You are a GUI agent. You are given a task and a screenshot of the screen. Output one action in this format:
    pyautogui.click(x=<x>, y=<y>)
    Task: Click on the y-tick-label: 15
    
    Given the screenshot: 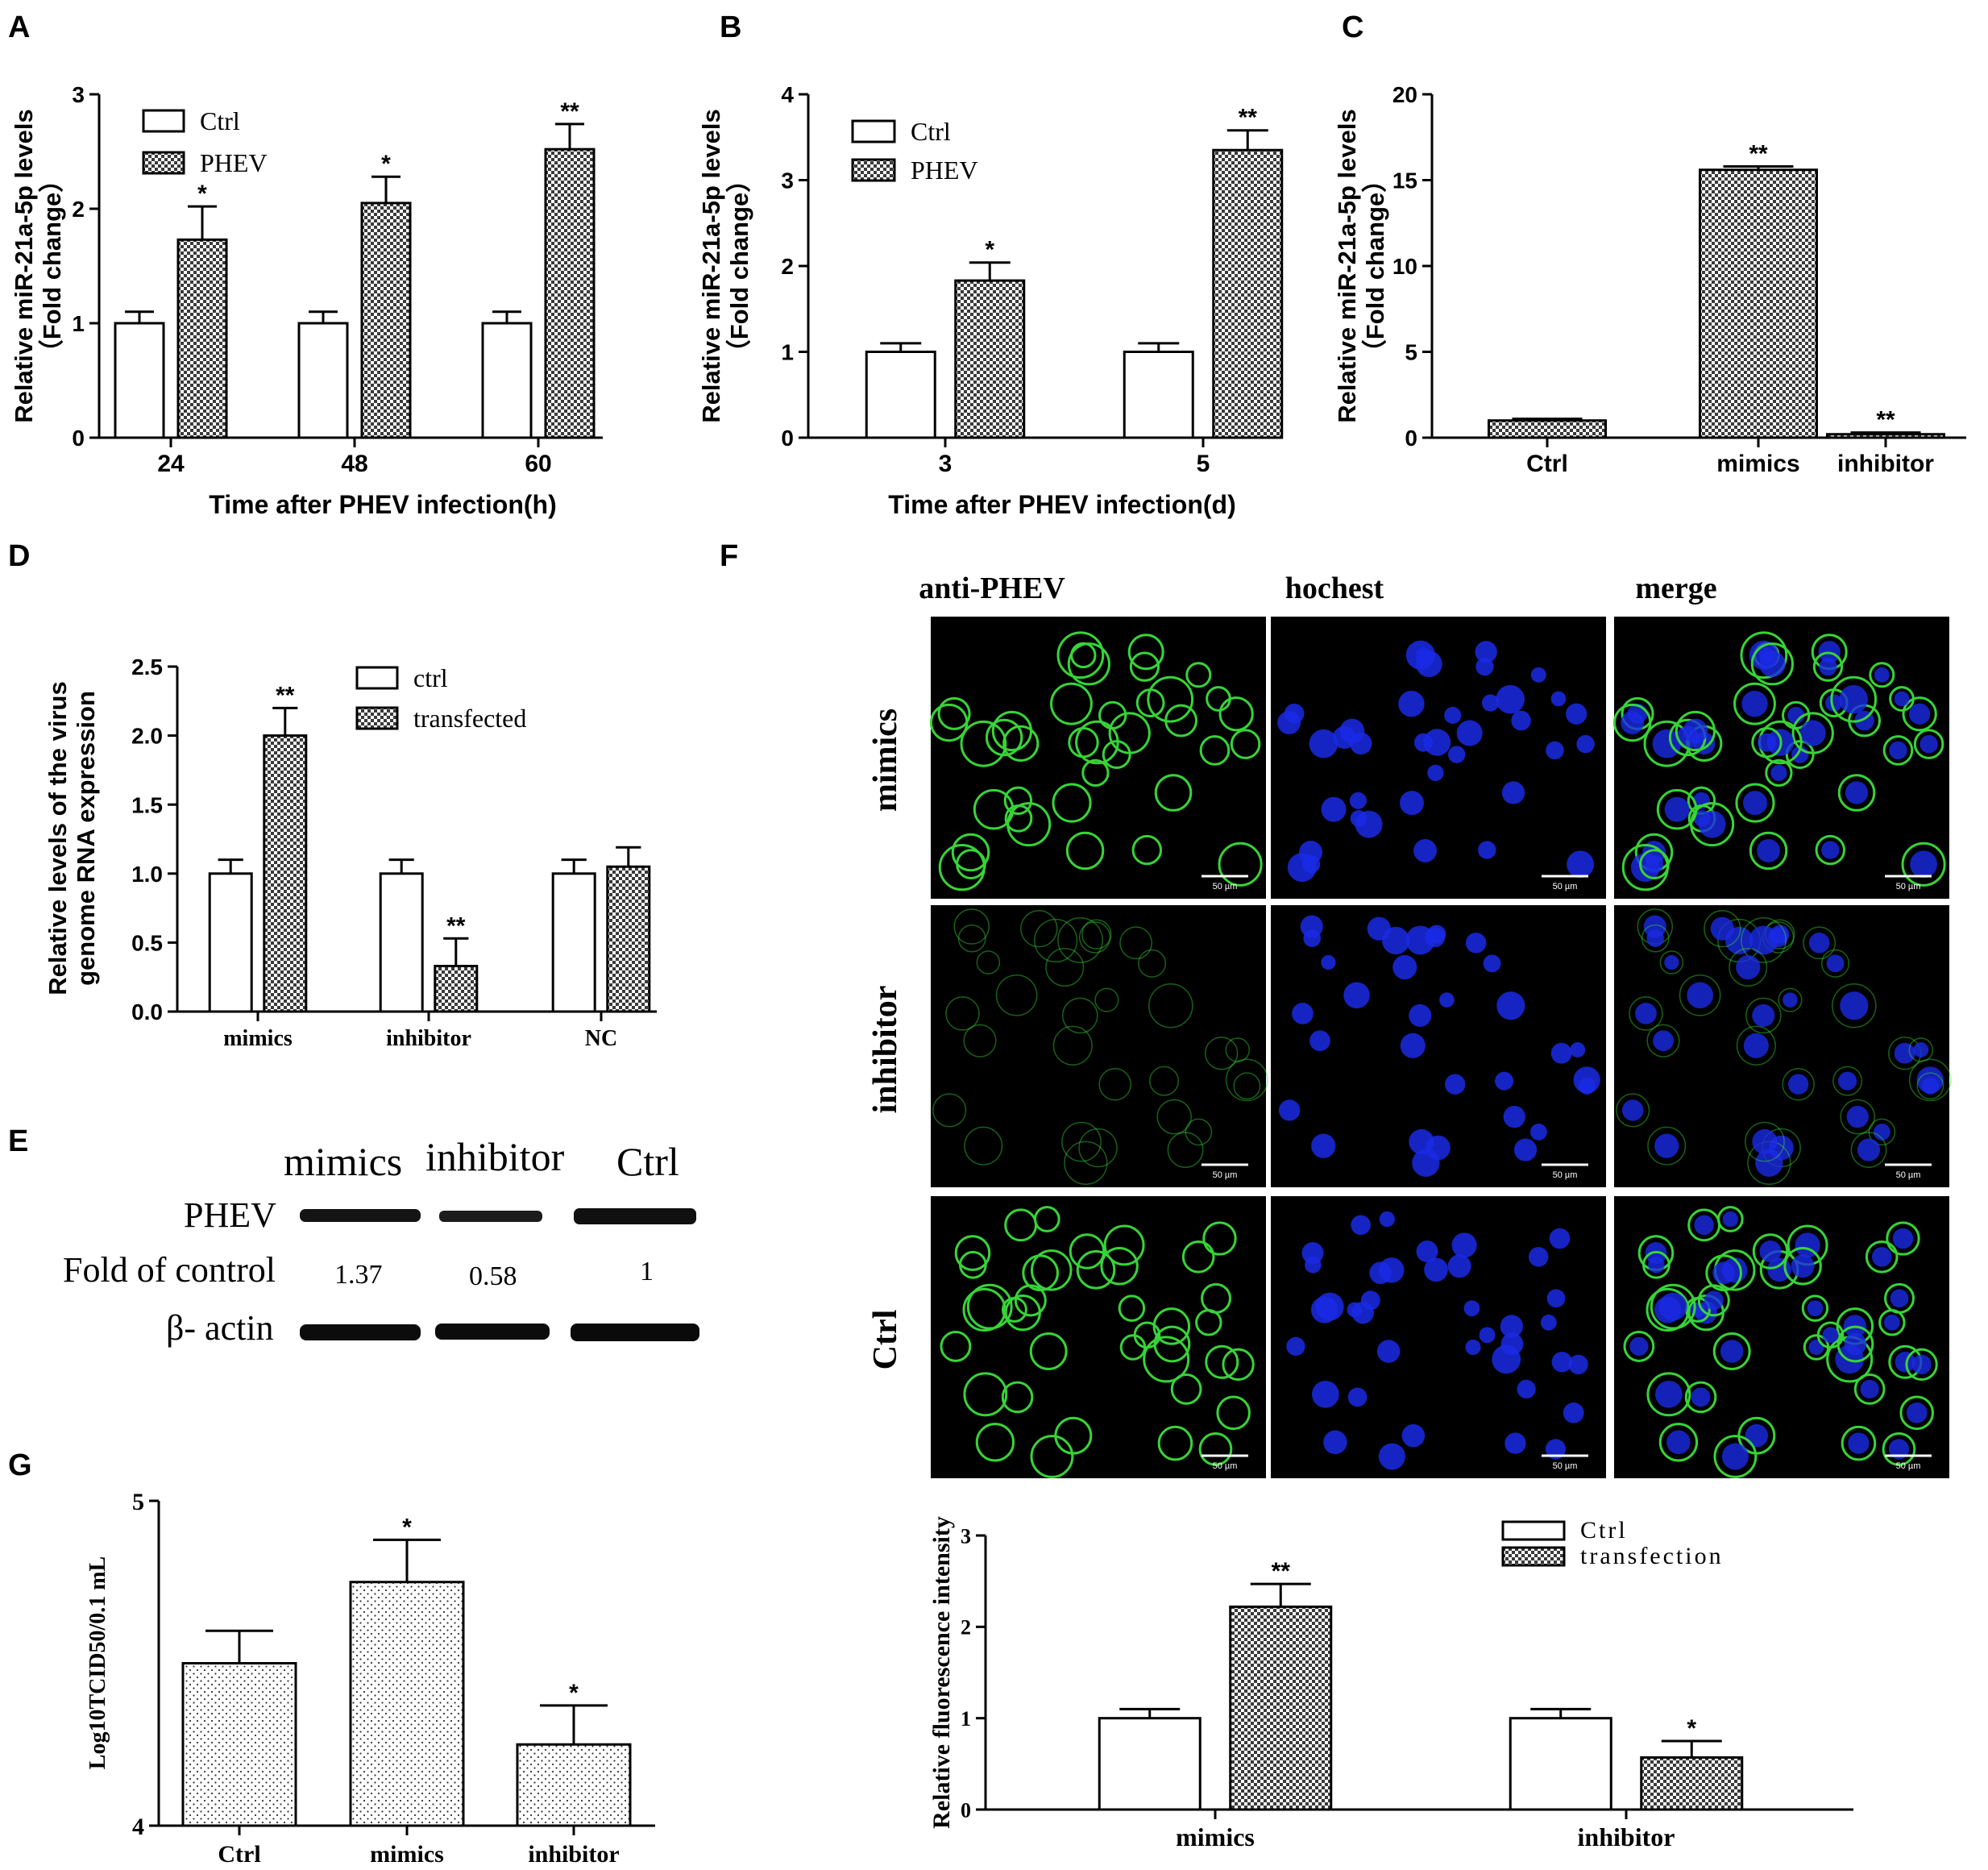 What is the action you would take?
    pyautogui.click(x=1405, y=180)
    